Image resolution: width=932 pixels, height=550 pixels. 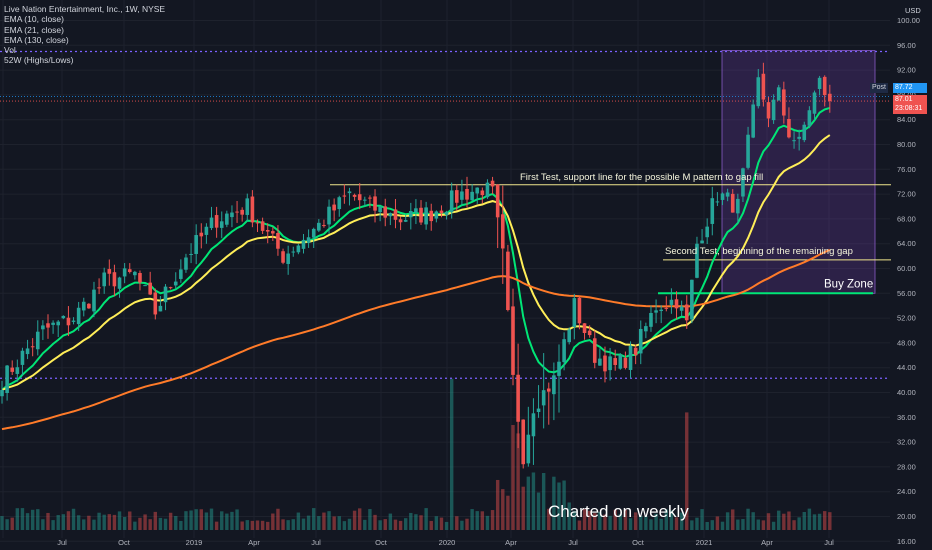 I want to click on legend-vol: Vol, so click(x=10, y=50).